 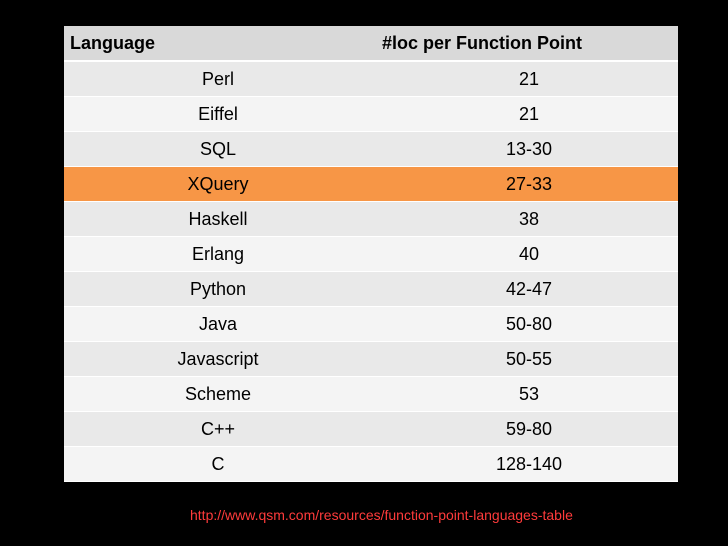 What do you see at coordinates (526, 254) in the screenshot?
I see `loc-cell: 40` at bounding box center [526, 254].